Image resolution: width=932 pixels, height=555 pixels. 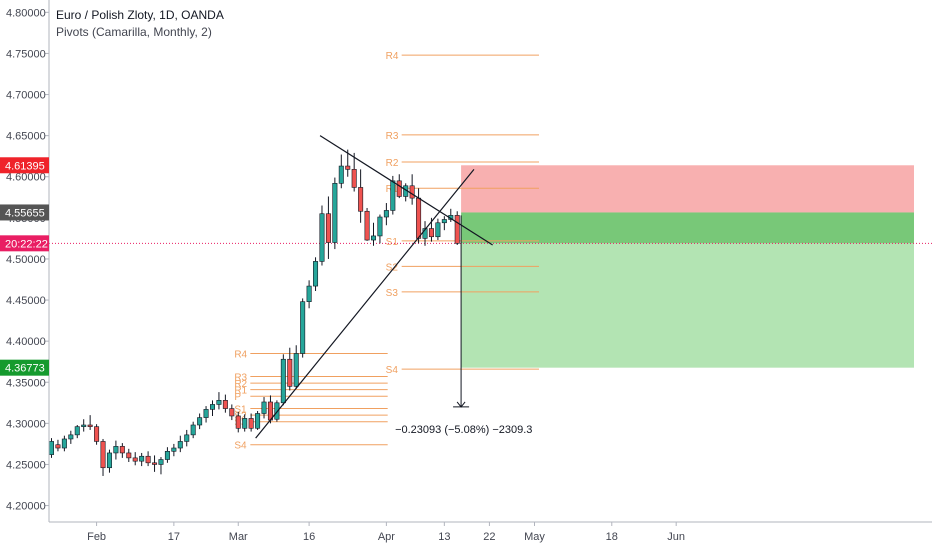 What do you see at coordinates (309, 537) in the screenshot?
I see `x-tick-label: 16` at bounding box center [309, 537].